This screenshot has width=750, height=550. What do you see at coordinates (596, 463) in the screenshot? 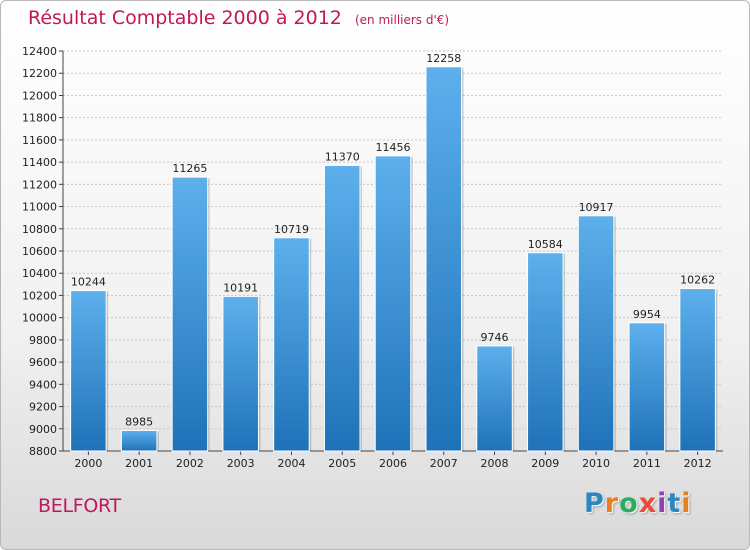
I see `x-tick-label-2010: 2010` at bounding box center [596, 463].